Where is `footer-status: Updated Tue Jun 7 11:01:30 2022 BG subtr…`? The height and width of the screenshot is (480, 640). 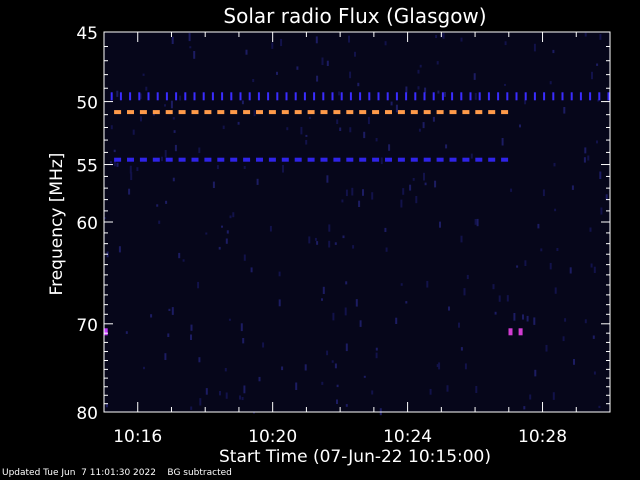 footer-status: Updated Tue Jun 7 11:01:30 2022 BG subtr… is located at coordinates (117, 473).